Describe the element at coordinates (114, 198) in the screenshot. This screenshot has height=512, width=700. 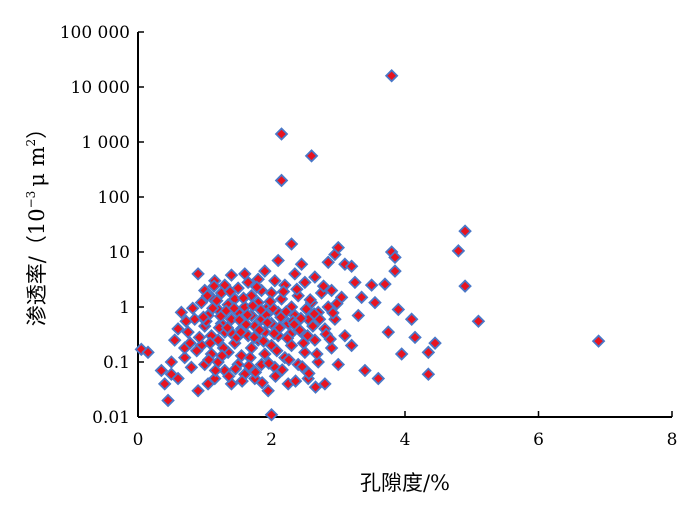
I see `y-tick-label: 100` at that location.